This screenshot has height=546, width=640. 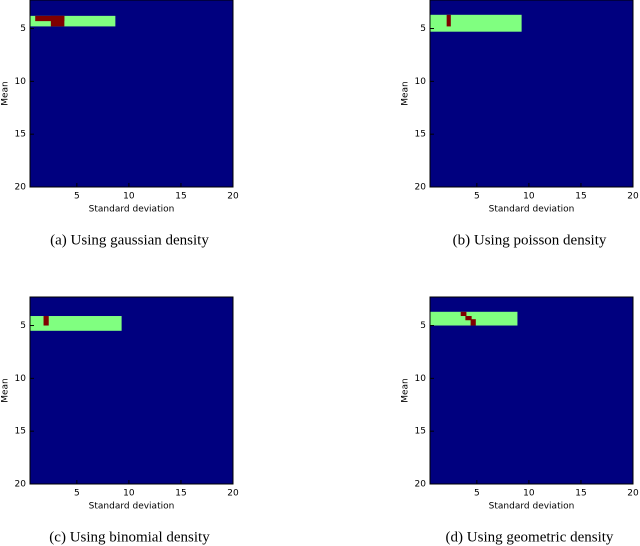 I want to click on caption: (a) Using gaussian density, so click(x=129, y=240).